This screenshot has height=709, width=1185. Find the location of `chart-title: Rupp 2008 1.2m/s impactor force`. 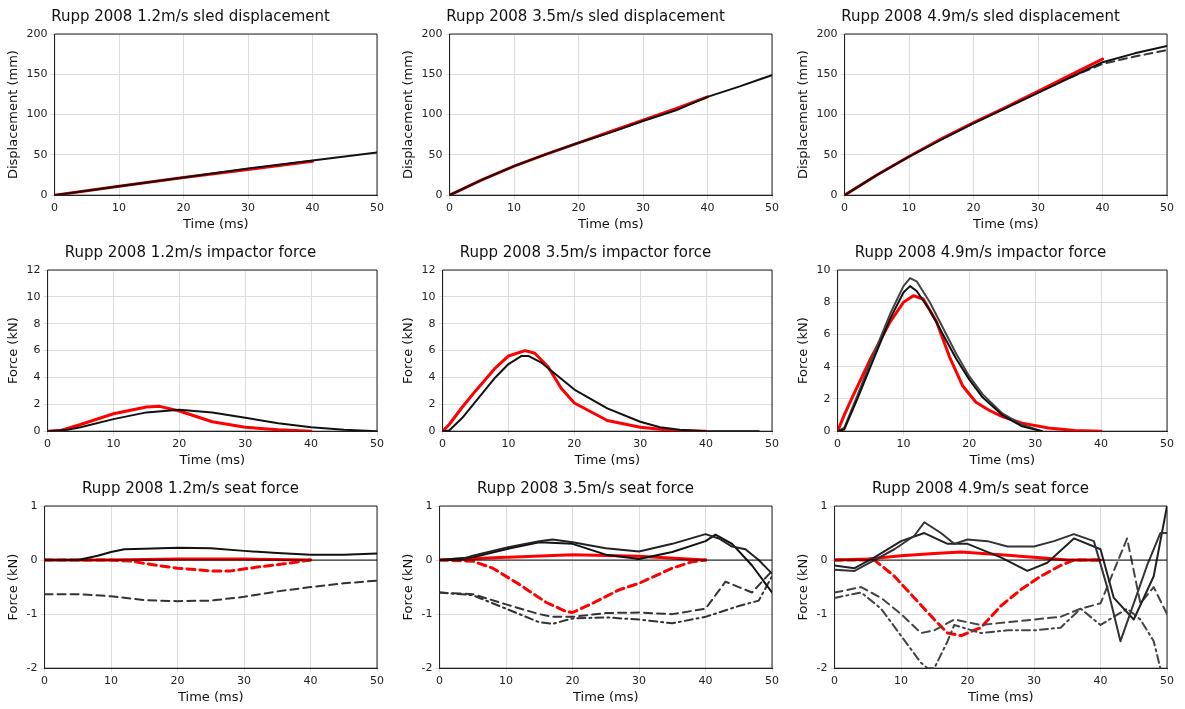

chart-title: Rupp 2008 1.2m/s impactor force is located at coordinates (190, 251).